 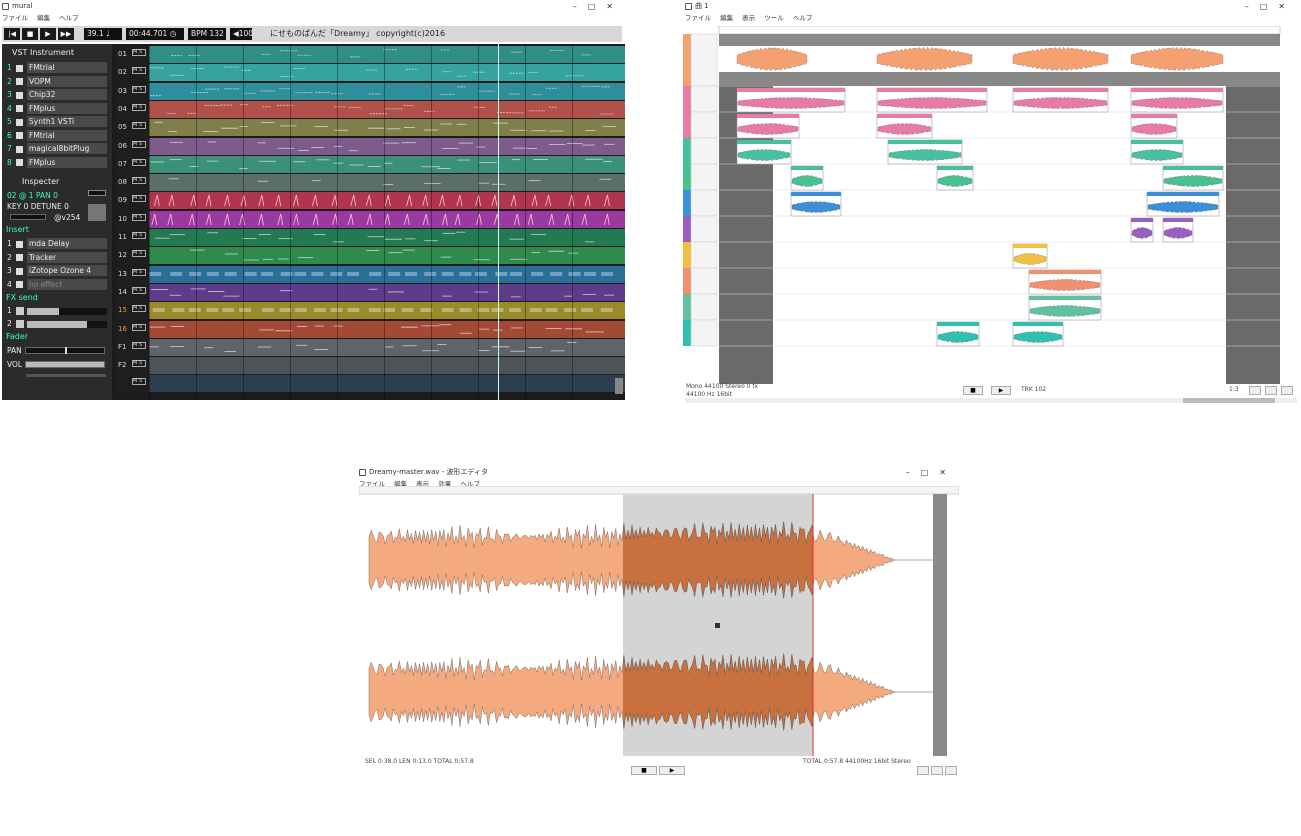 I want to click on timeline-ruler, so click(x=659, y=490).